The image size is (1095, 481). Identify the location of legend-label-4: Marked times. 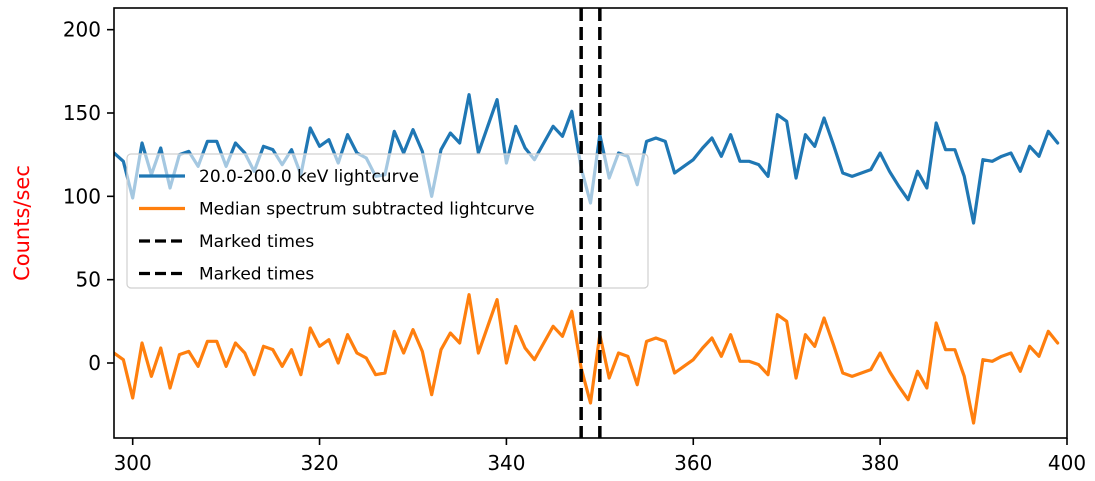
(256, 275).